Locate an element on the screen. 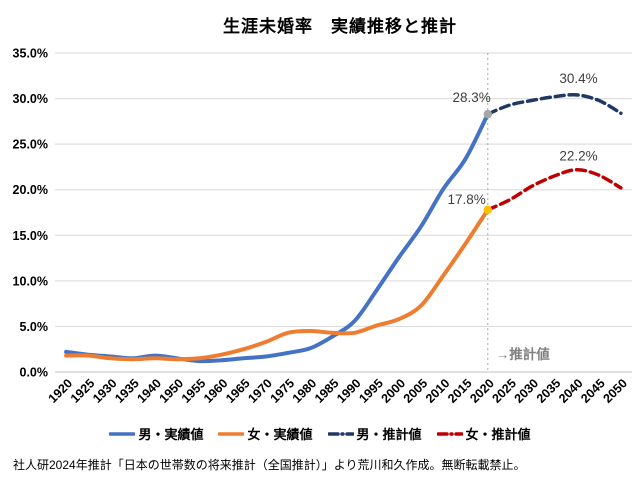  x-tick-label: 2000 is located at coordinates (394, 391).